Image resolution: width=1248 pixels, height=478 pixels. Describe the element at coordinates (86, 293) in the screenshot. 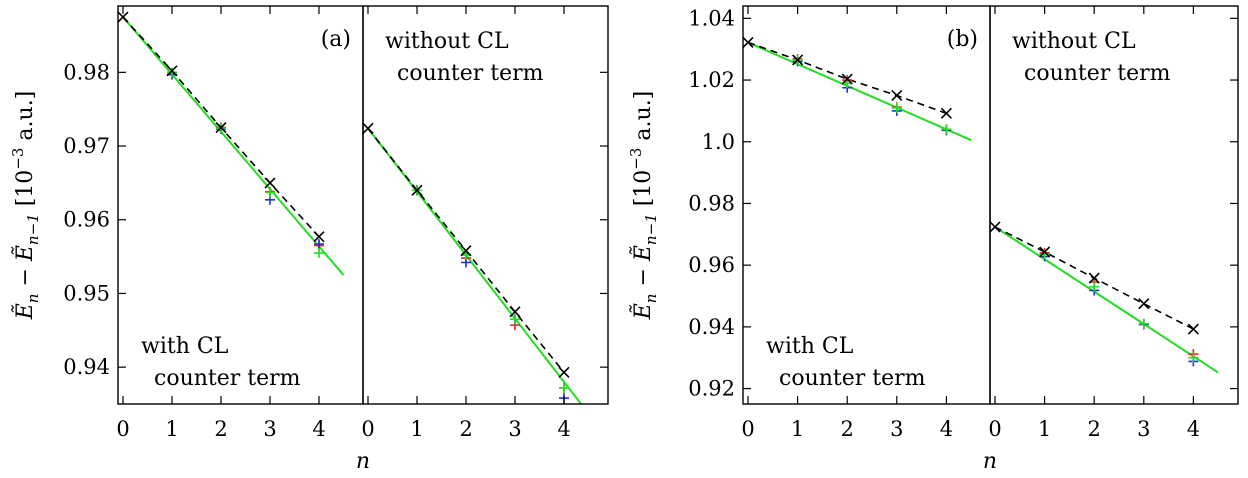

I see `y-tick-label: 0.95` at that location.